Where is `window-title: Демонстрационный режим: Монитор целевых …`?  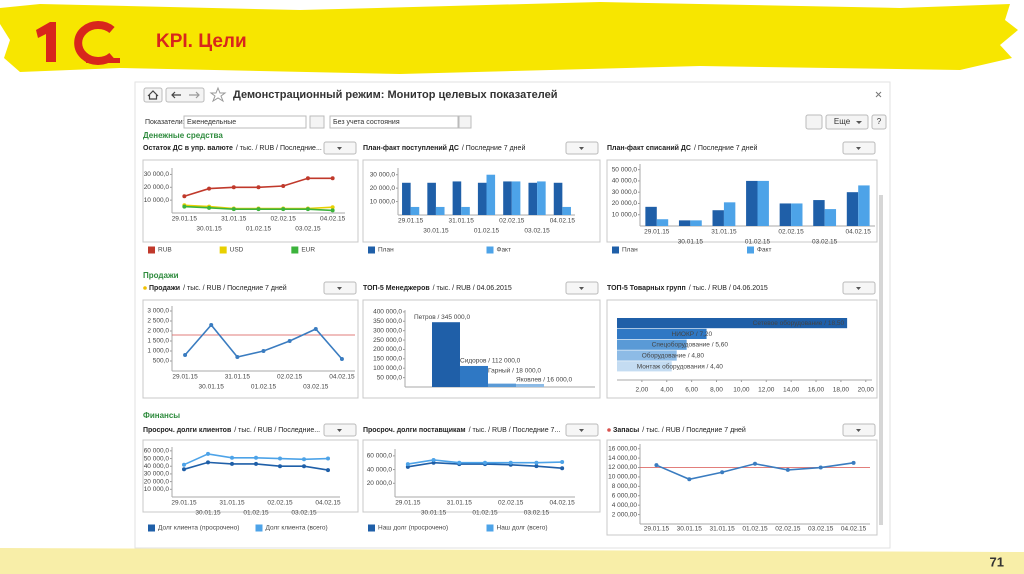
window-title: Демонстрационный режим: Монитор целевых … is located at coordinates (395, 95).